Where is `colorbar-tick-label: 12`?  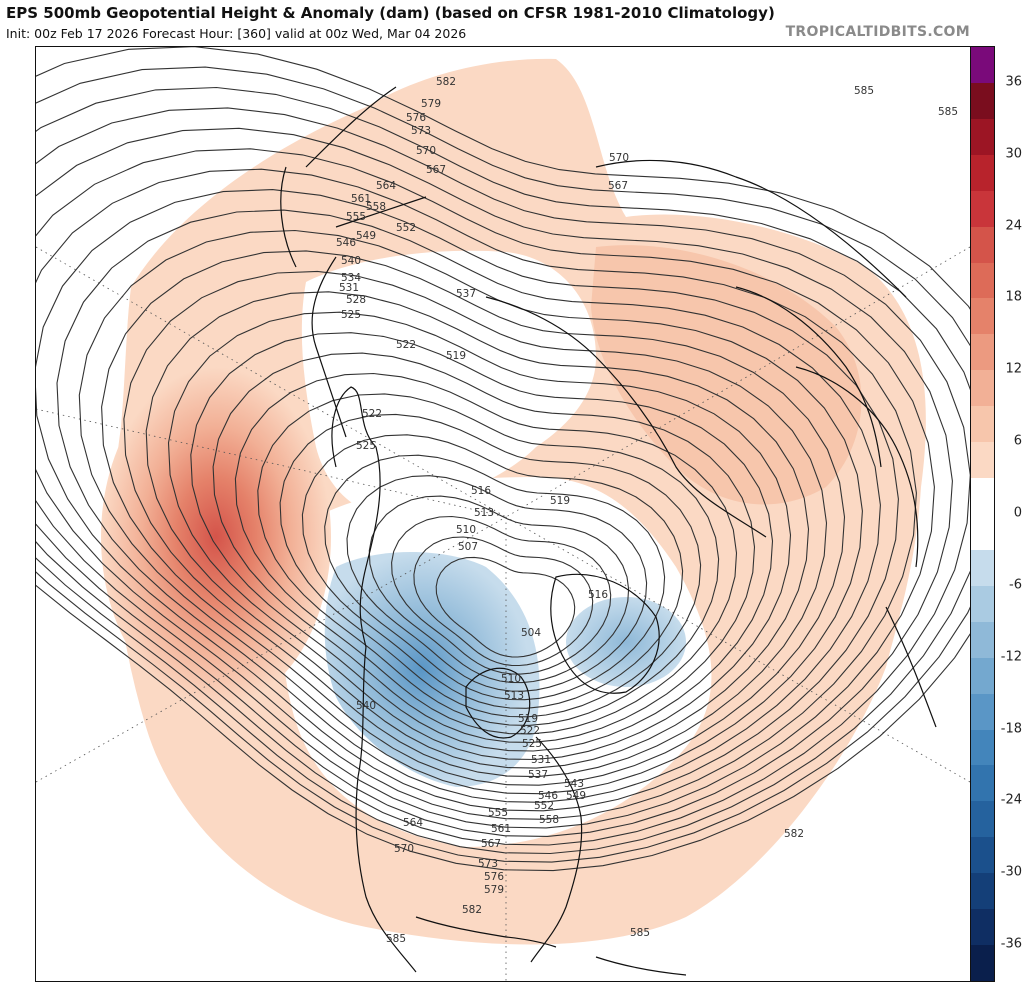 colorbar-tick-label: 12 is located at coordinates (1013, 369).